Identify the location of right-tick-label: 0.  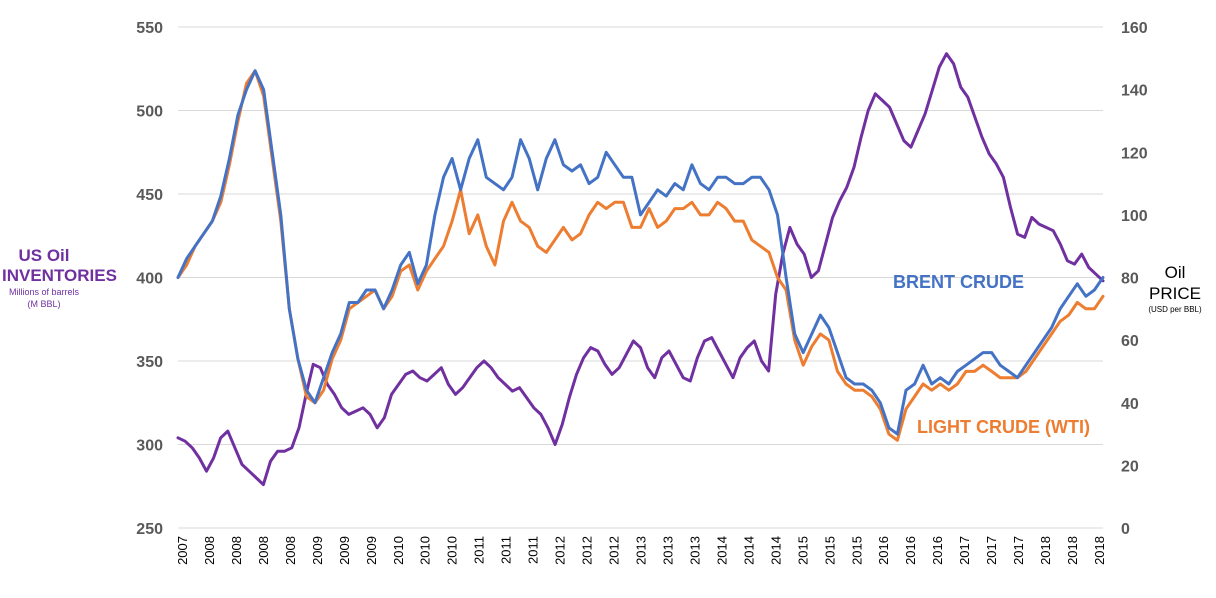
(1125, 529).